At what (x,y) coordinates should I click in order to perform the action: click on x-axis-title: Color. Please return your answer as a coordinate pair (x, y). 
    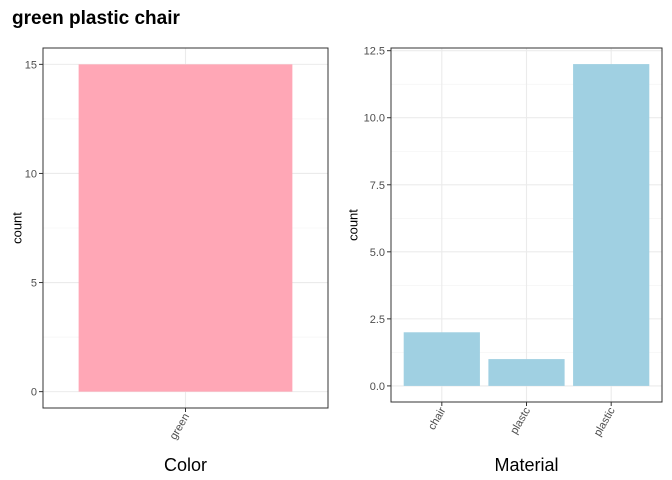
    Looking at the image, I should click on (185, 465).